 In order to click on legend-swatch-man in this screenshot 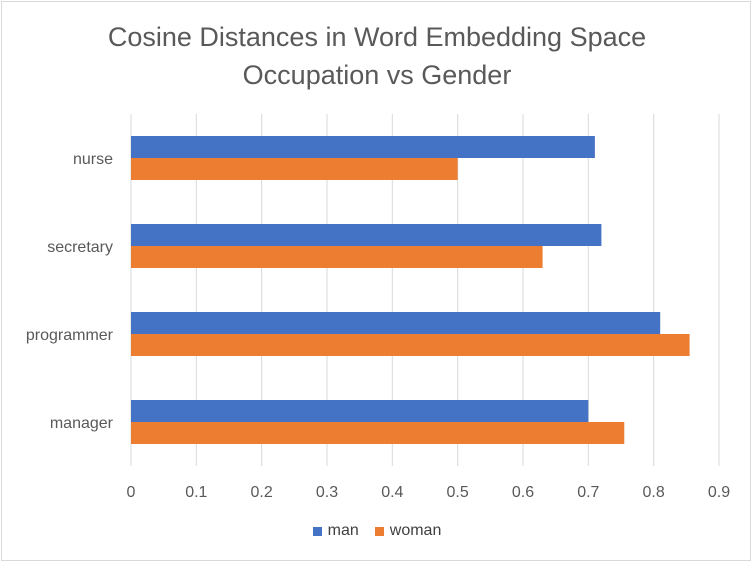, I will do `click(317, 531)`.